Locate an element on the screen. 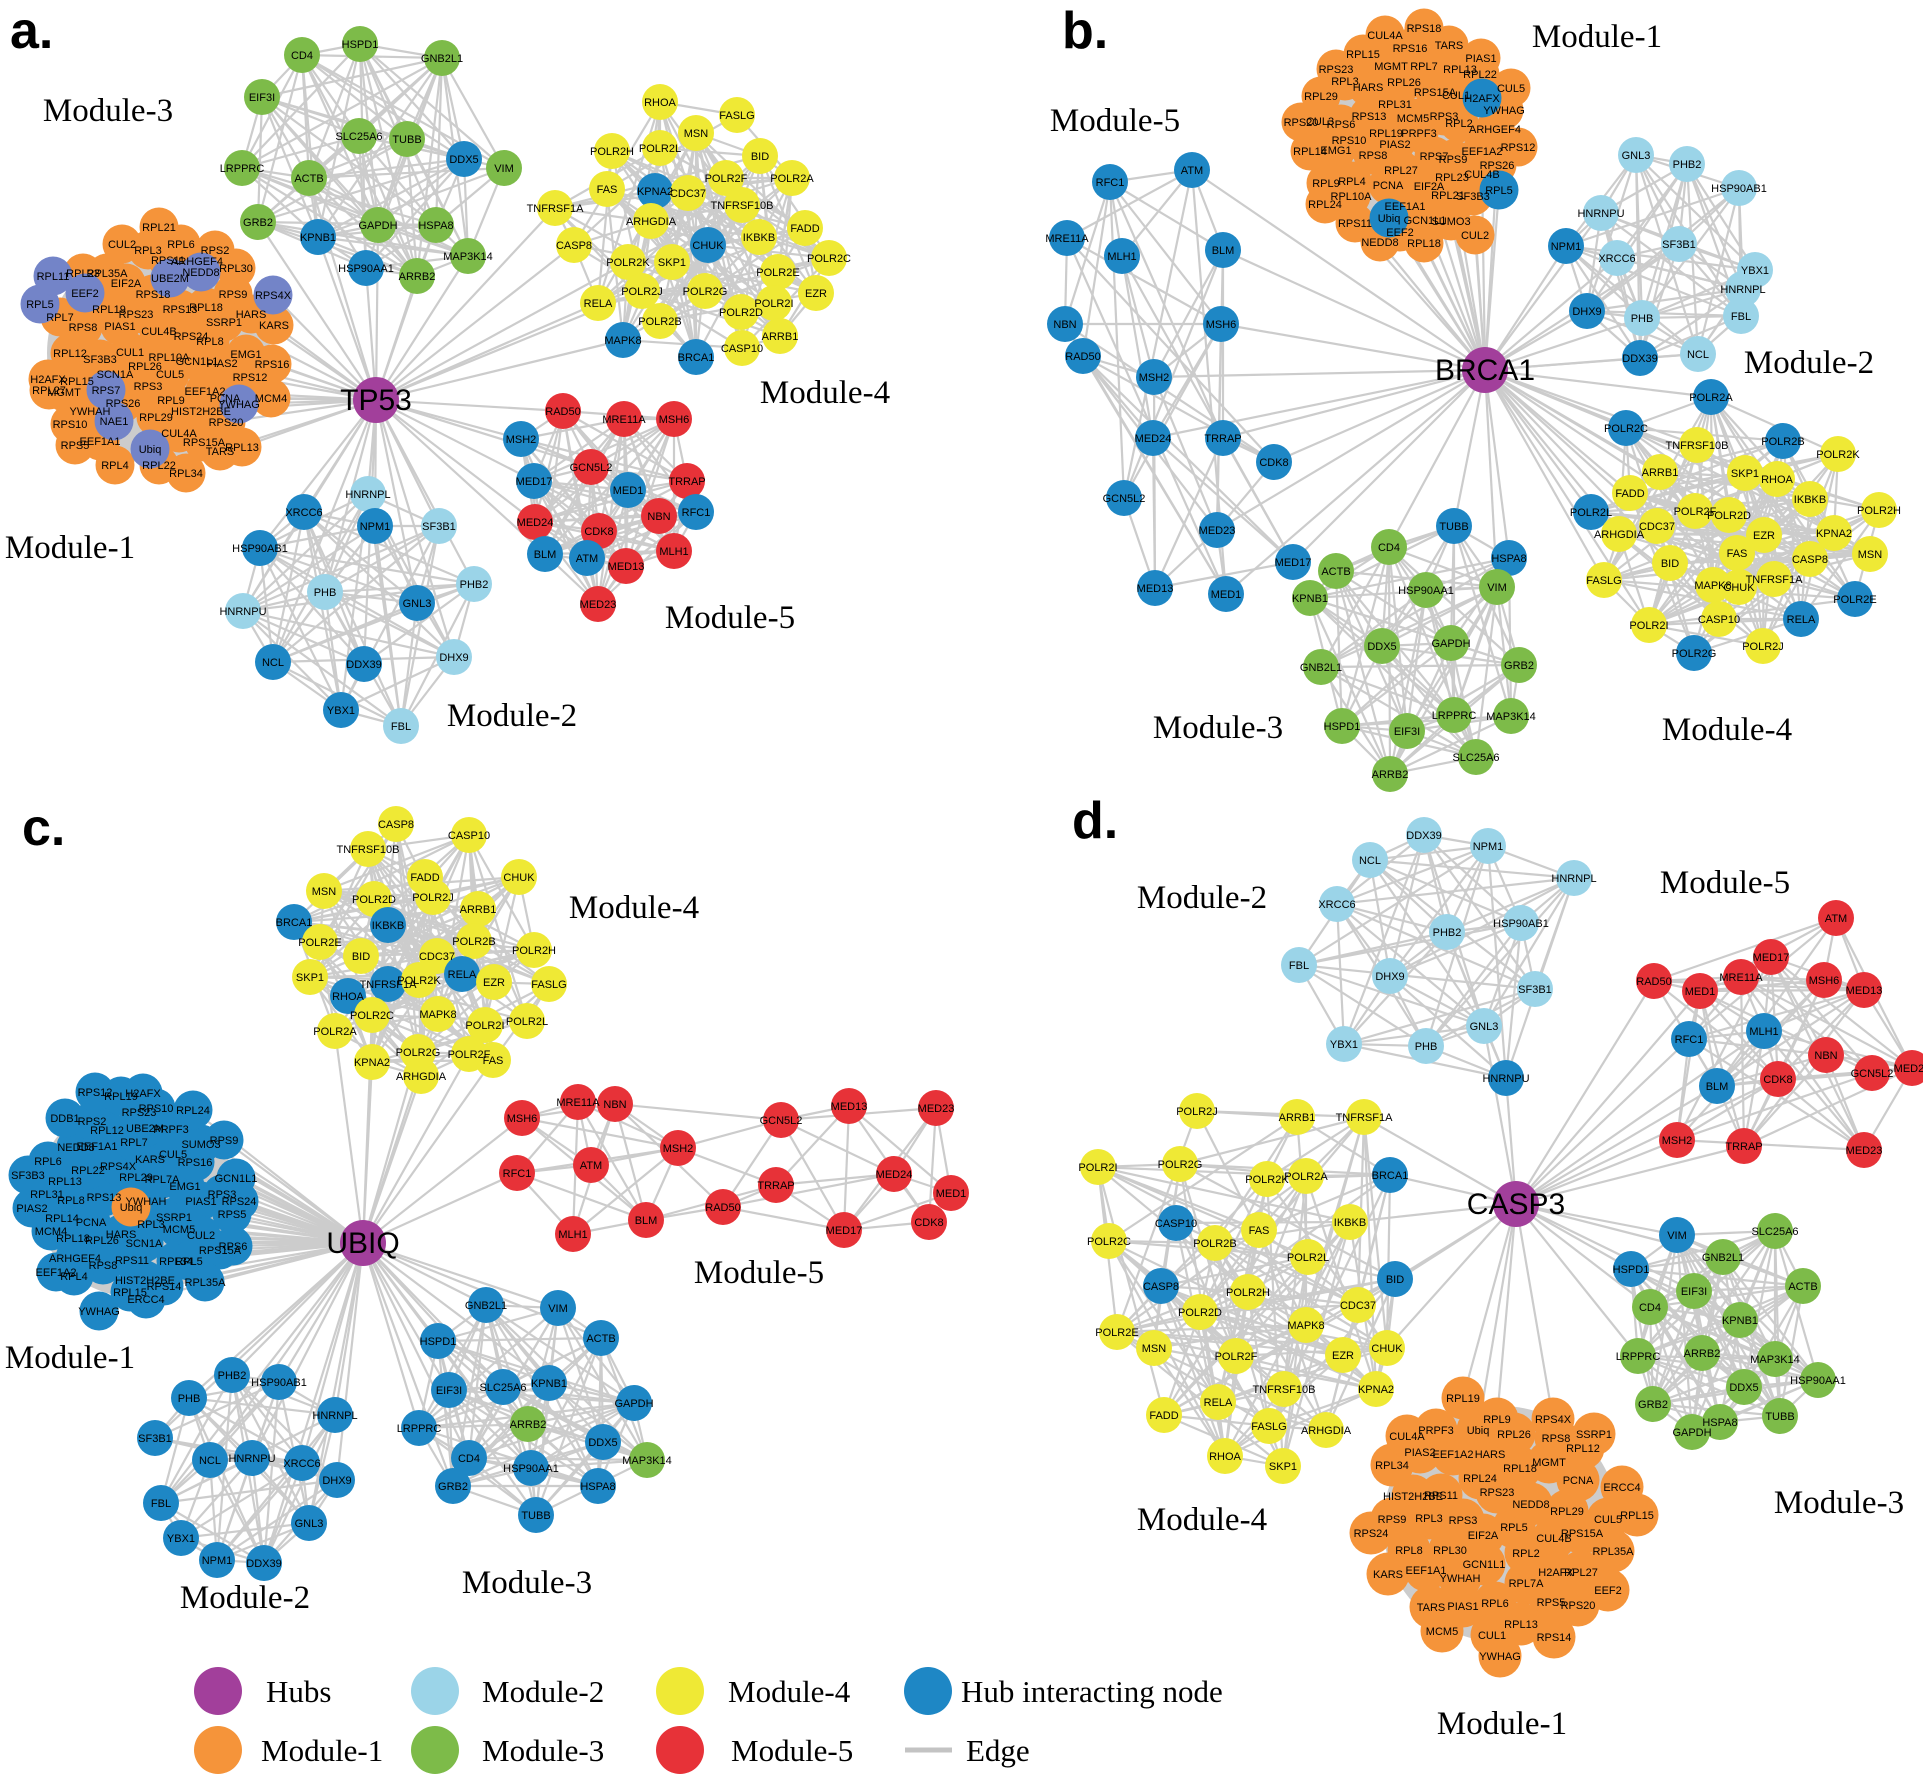  svg-text: CUL4A is located at coordinates (179, 434).